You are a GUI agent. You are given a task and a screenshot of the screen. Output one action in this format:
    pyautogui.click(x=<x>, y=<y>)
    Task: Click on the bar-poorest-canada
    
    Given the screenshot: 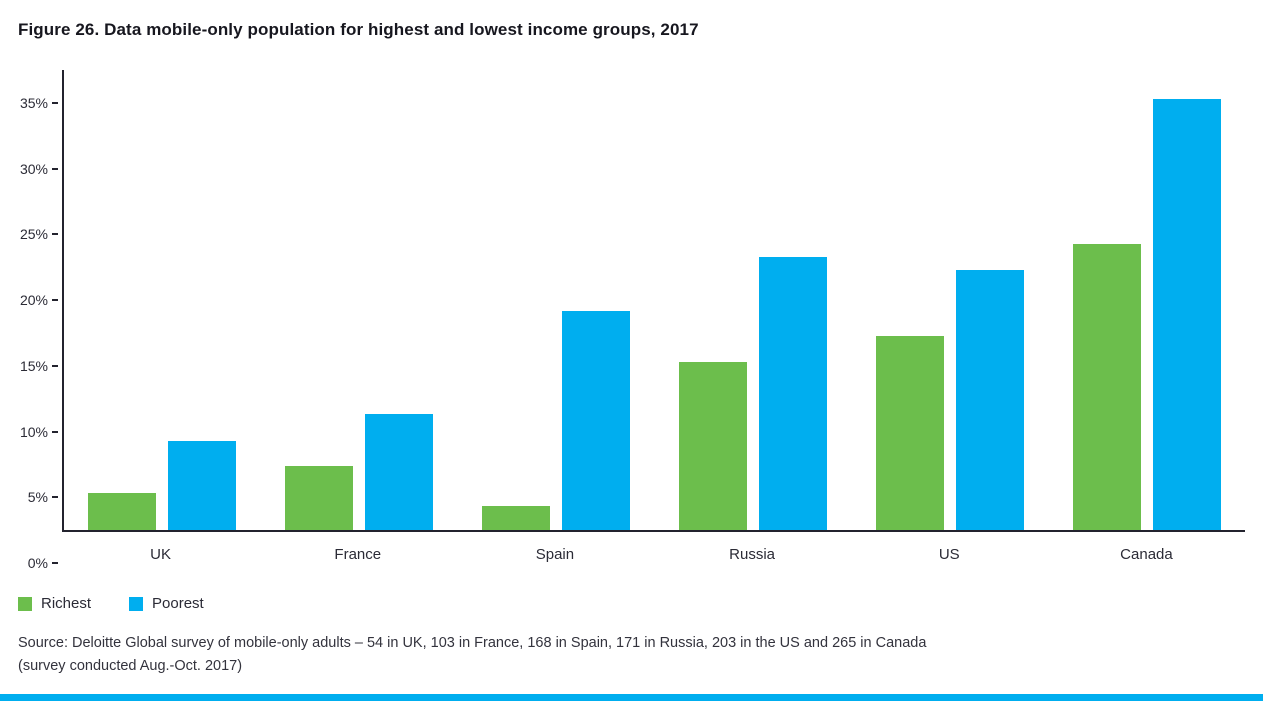 What is the action you would take?
    pyautogui.click(x=1186, y=314)
    